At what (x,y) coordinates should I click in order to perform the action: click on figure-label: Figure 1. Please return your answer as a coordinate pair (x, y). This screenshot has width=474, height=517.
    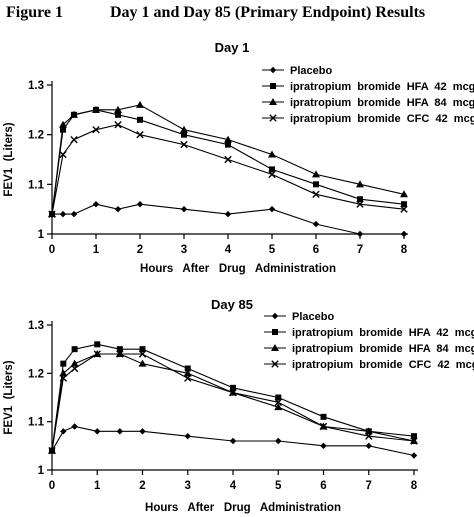
    Looking at the image, I should click on (35, 12).